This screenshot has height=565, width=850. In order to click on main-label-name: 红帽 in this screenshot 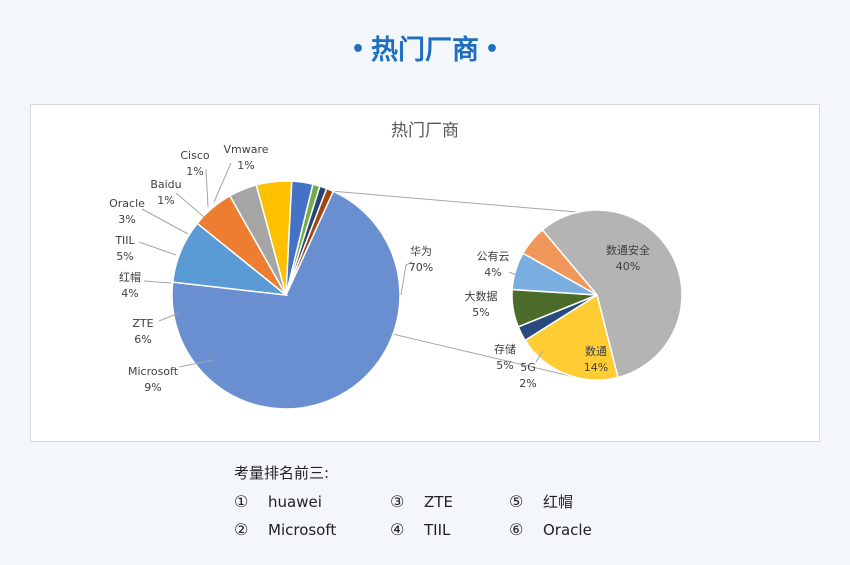, I will do `click(130, 277)`.